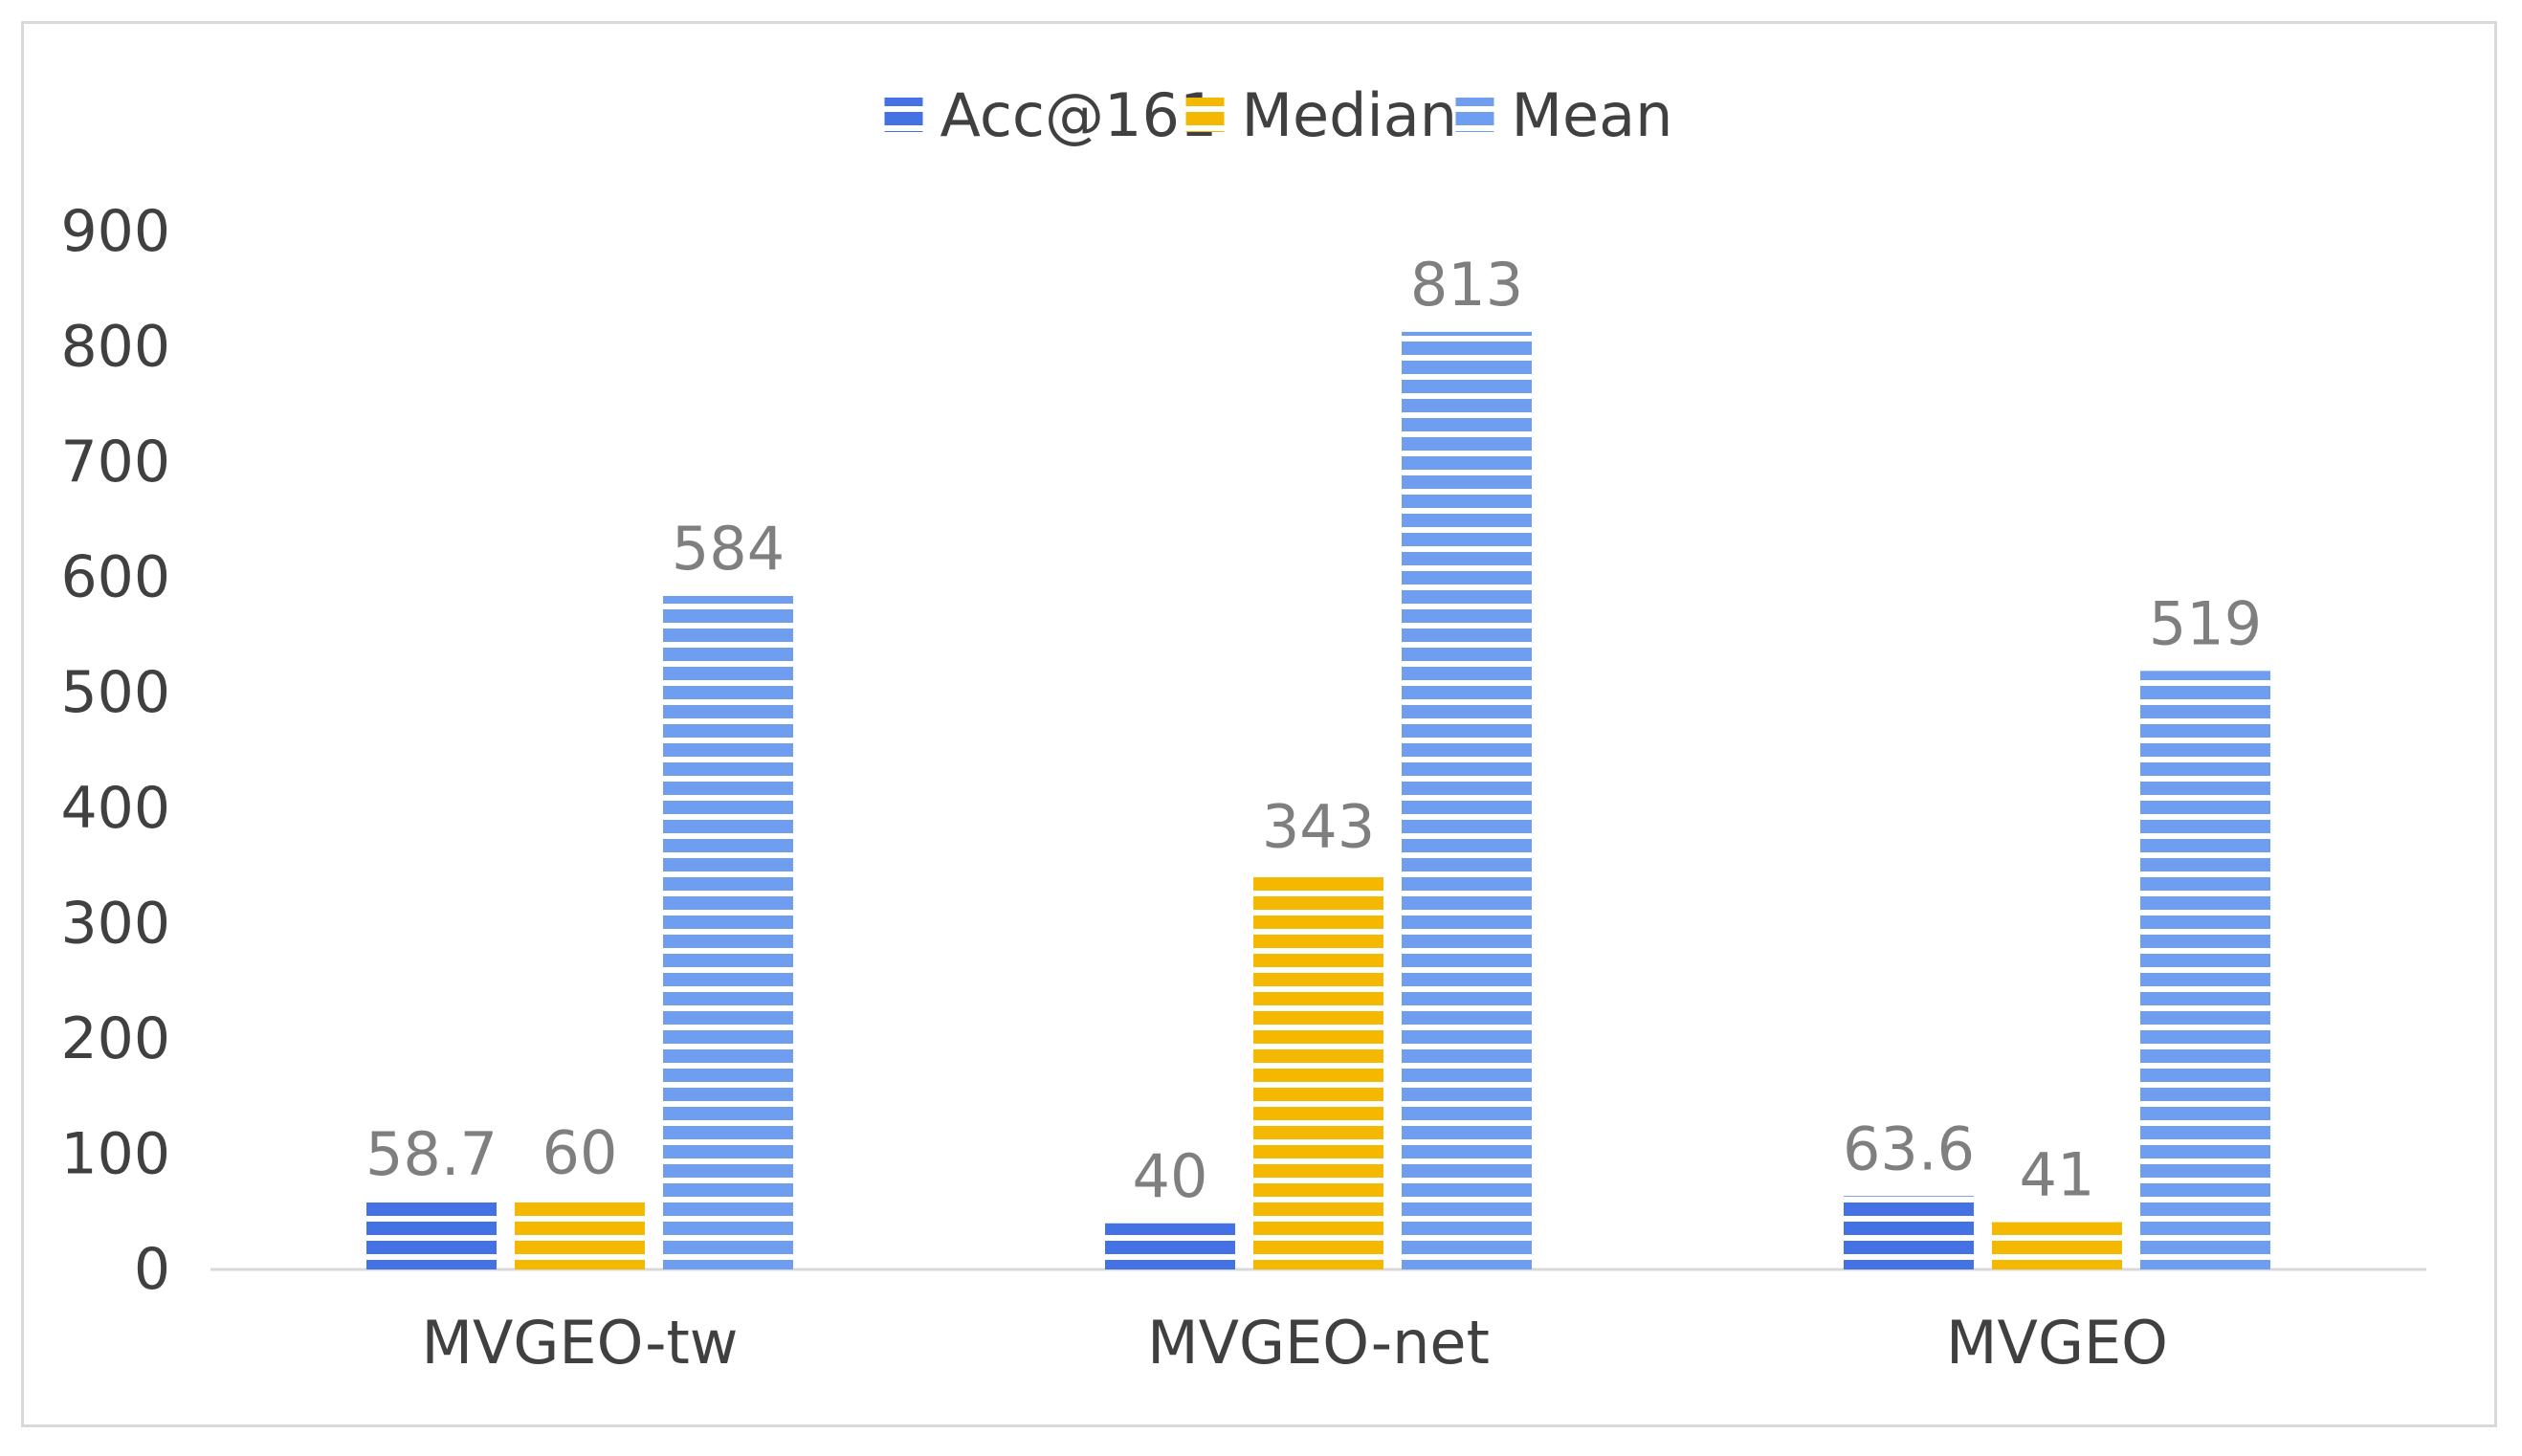 The image size is (2522, 1456). I want to click on bar-acc-161-mvgeo, so click(1909, 1233).